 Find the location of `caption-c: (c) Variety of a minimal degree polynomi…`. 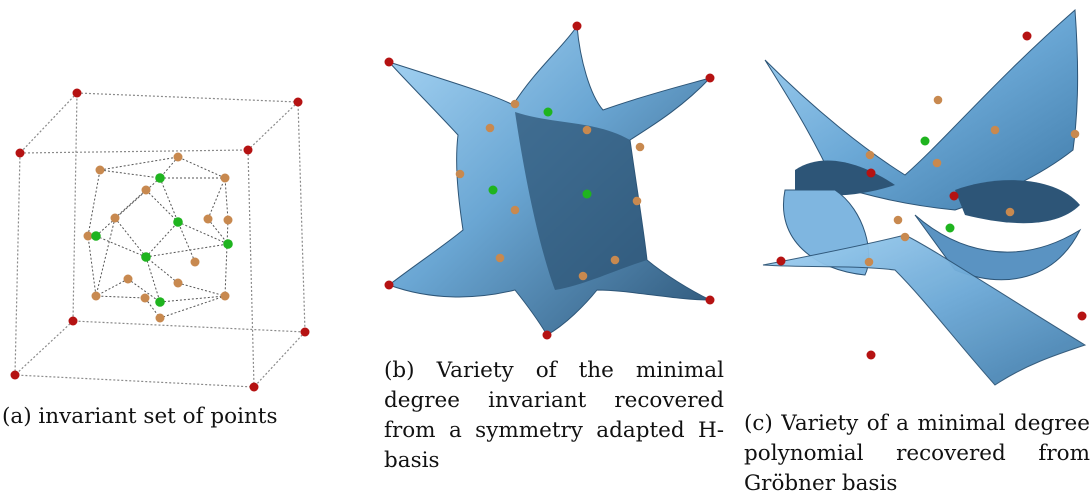

caption-c: (c) Variety of a minimal degree polynomi… is located at coordinates (917, 453).